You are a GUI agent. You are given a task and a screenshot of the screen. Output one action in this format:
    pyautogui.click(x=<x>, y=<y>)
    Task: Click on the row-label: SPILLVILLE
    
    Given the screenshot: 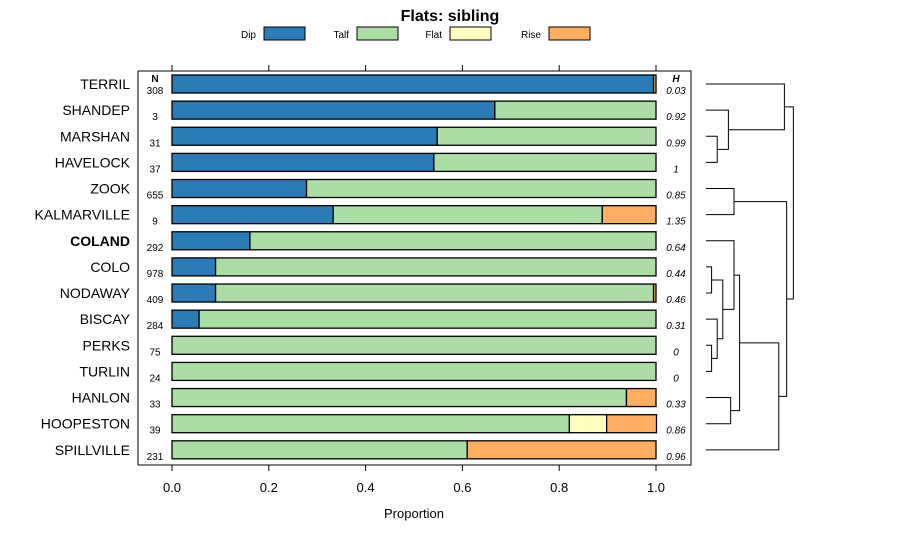 What is the action you would take?
    pyautogui.click(x=92, y=450)
    